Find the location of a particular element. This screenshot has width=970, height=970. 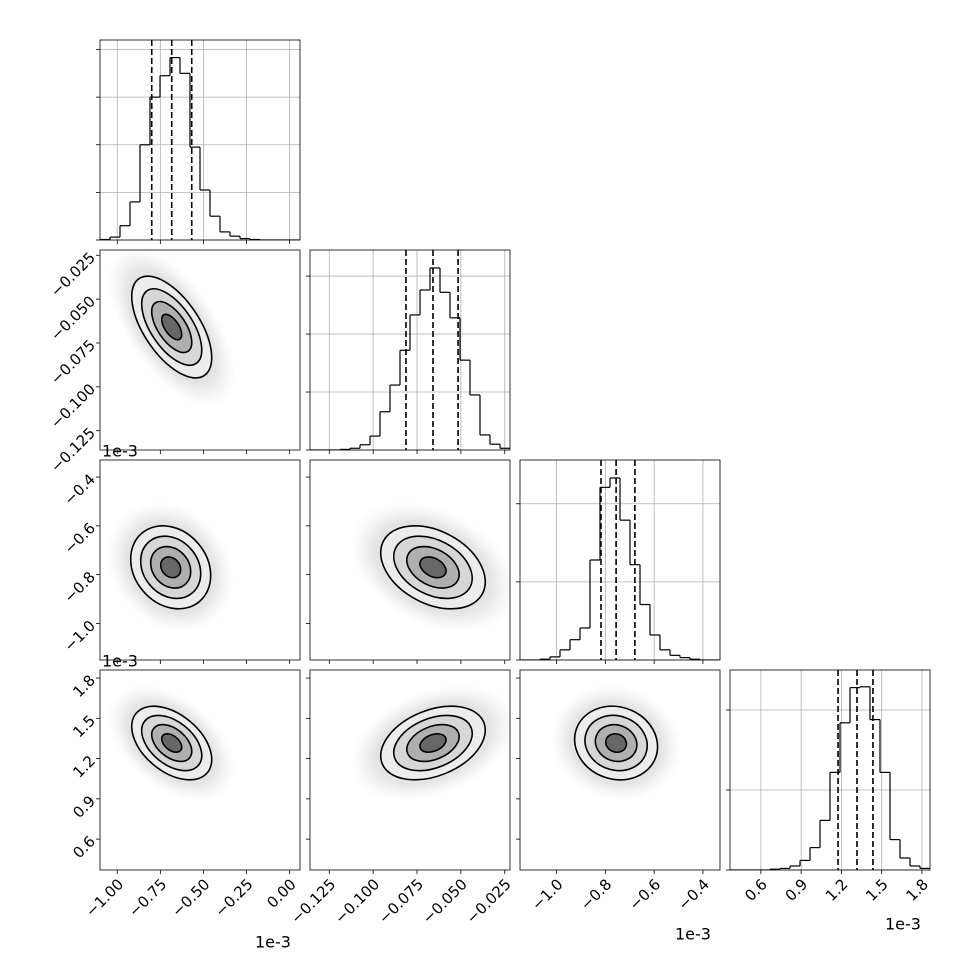

y-tick-label: −0.075 is located at coordinates (73, 362).